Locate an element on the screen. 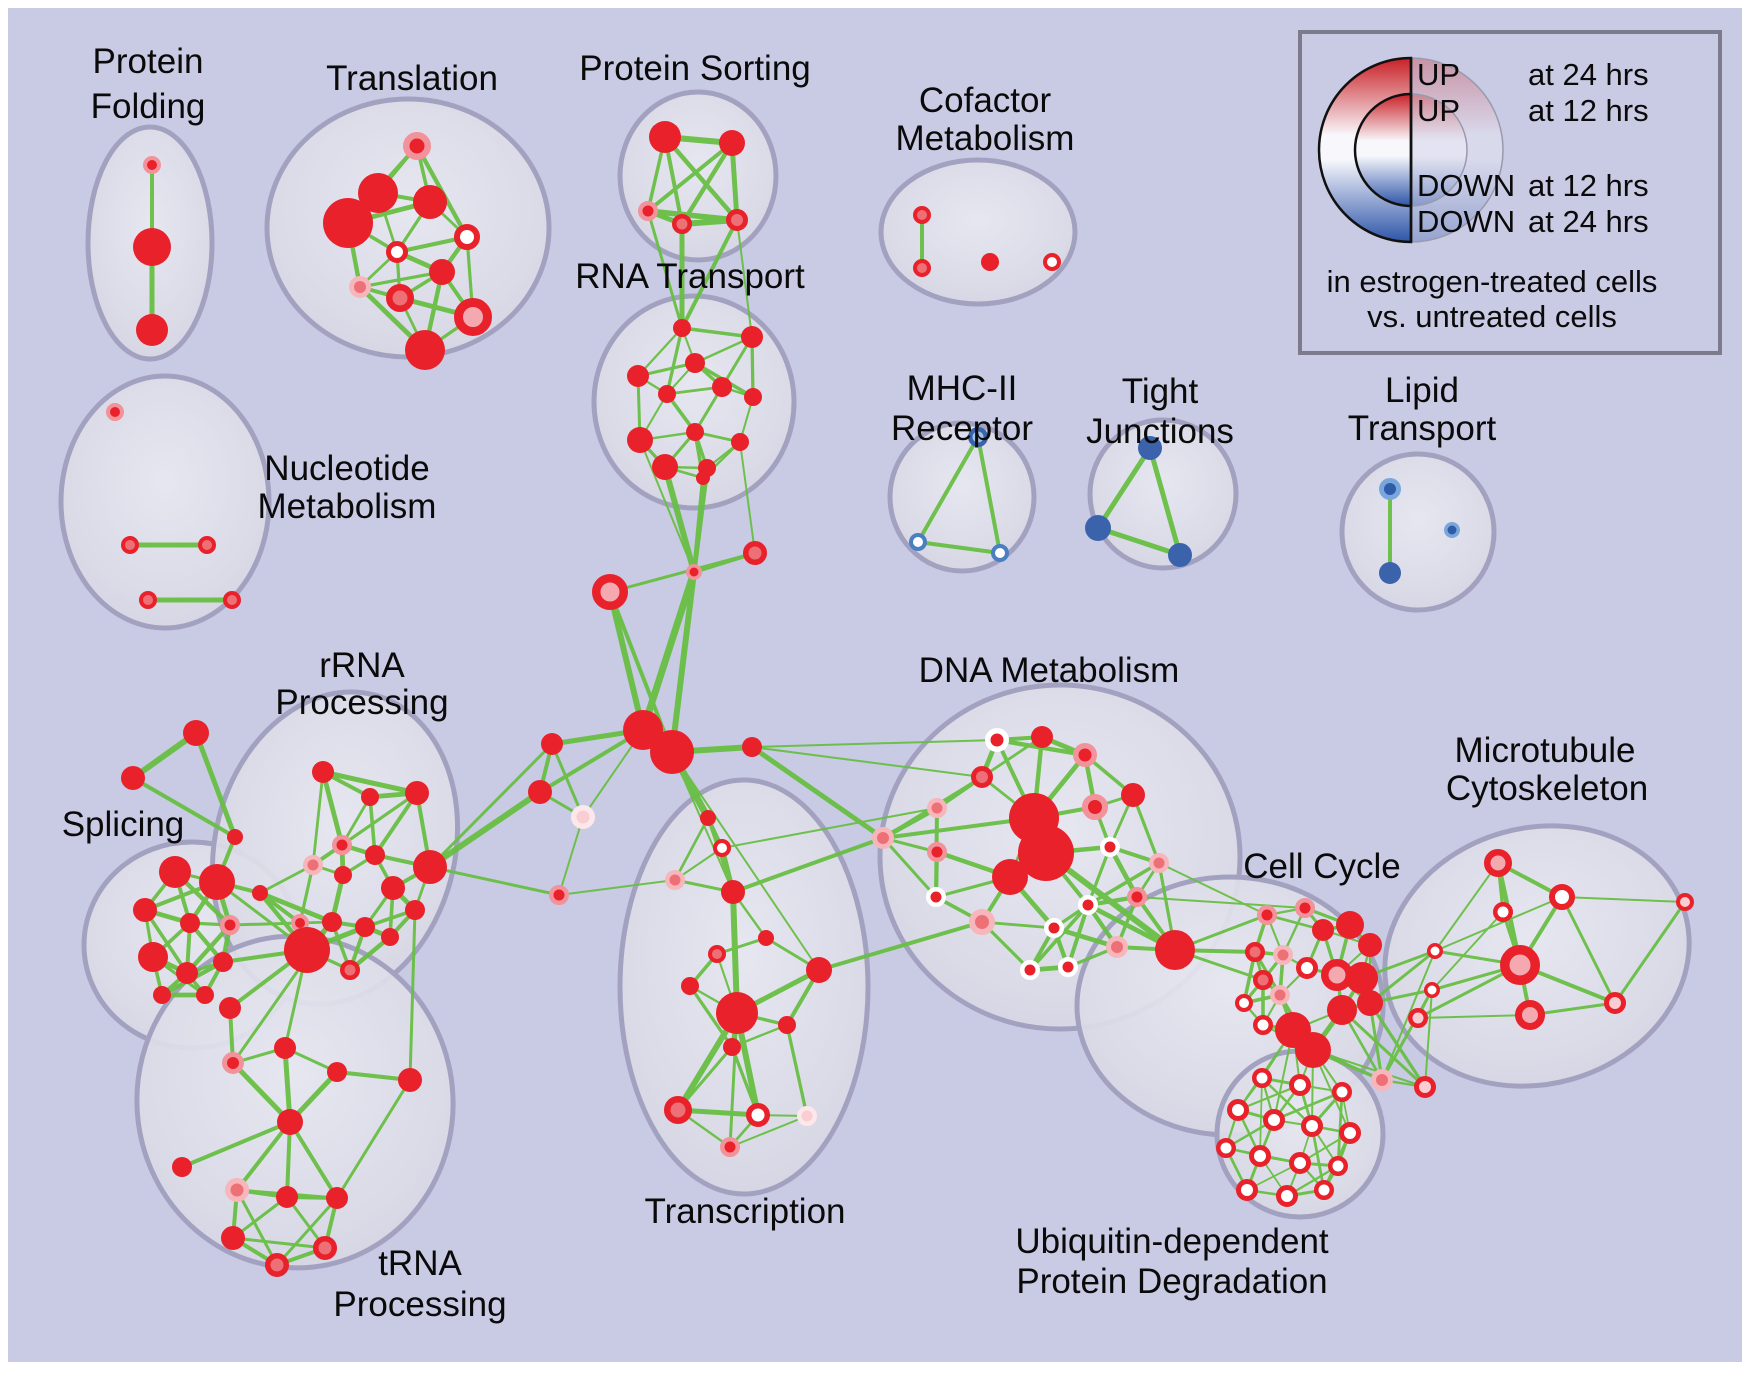  cluster-label-protein-folding: Protein is located at coordinates (148, 61).